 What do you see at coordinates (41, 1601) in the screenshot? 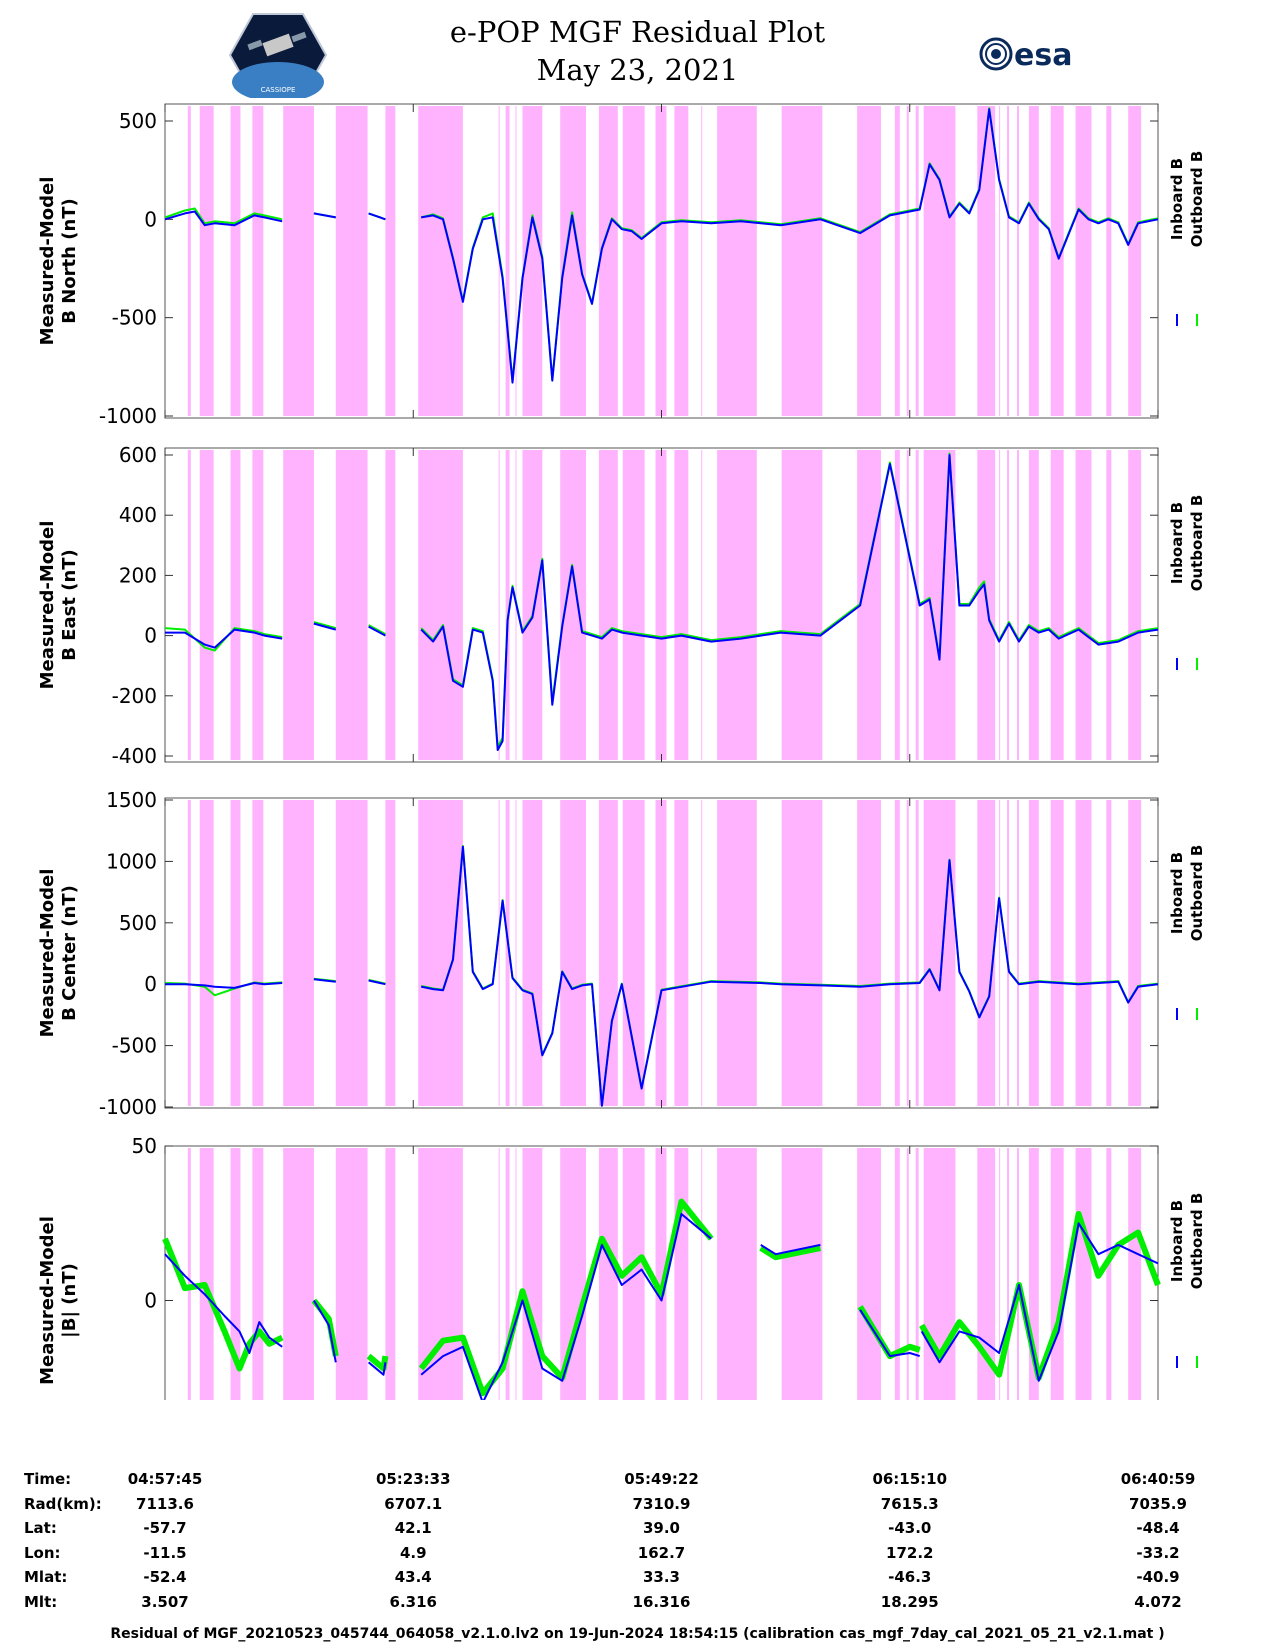
I see `orbit-row-label: Mlt:` at bounding box center [41, 1601].